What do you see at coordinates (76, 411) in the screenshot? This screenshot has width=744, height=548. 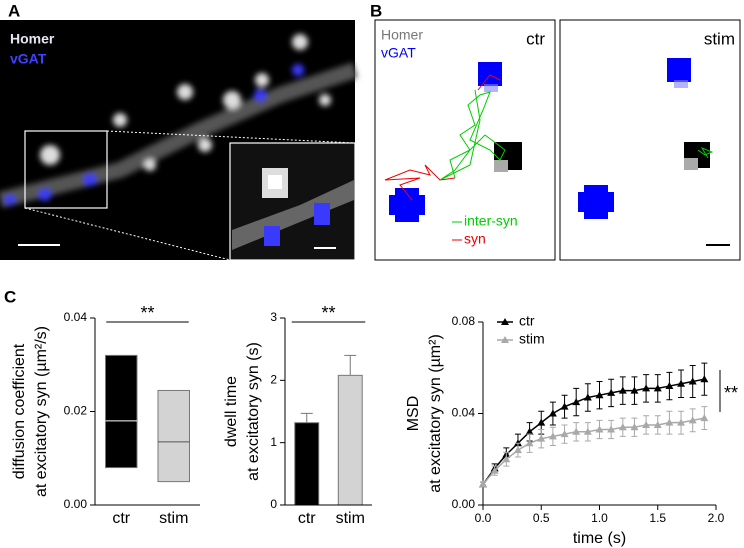 I see `y-tick-label: 0.02` at bounding box center [76, 411].